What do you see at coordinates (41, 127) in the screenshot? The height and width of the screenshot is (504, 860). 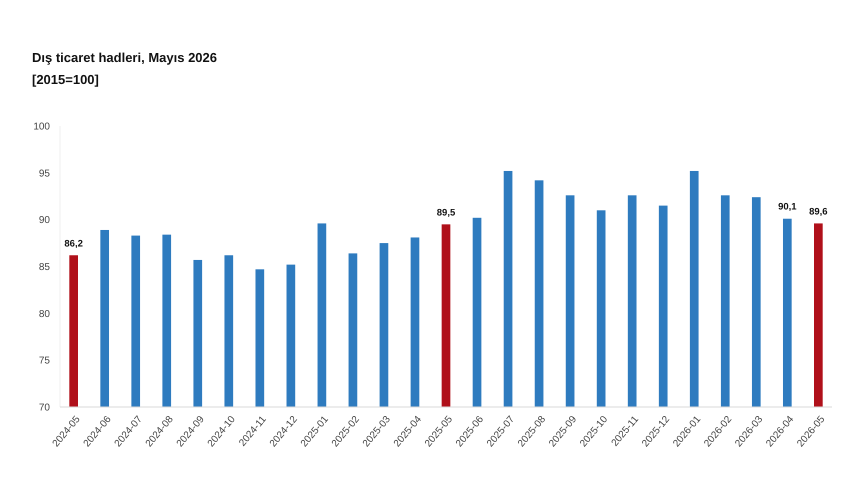 I see `y-tick-label: 100` at bounding box center [41, 127].